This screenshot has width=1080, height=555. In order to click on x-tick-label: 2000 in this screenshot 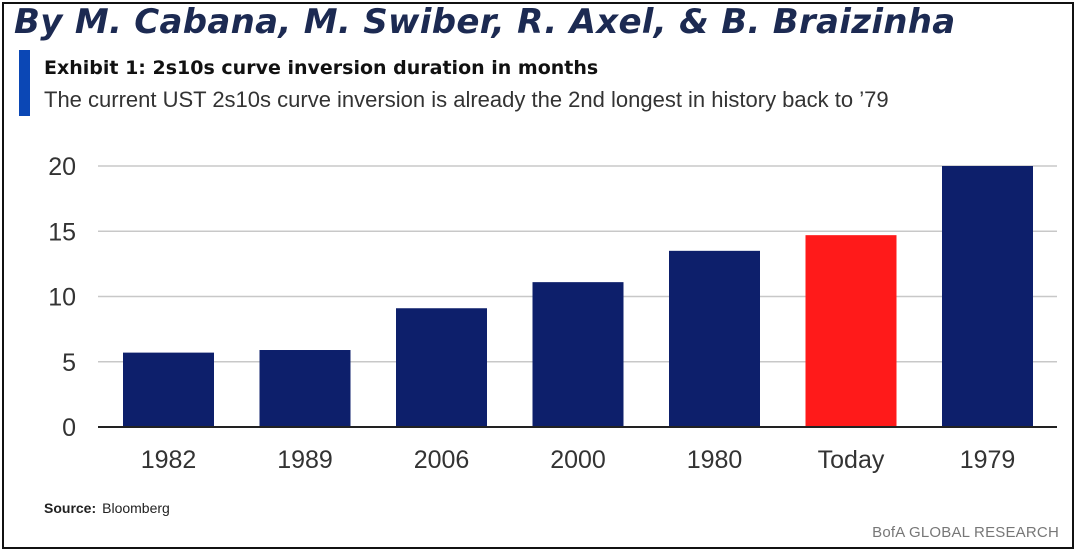, I will do `click(578, 460)`.